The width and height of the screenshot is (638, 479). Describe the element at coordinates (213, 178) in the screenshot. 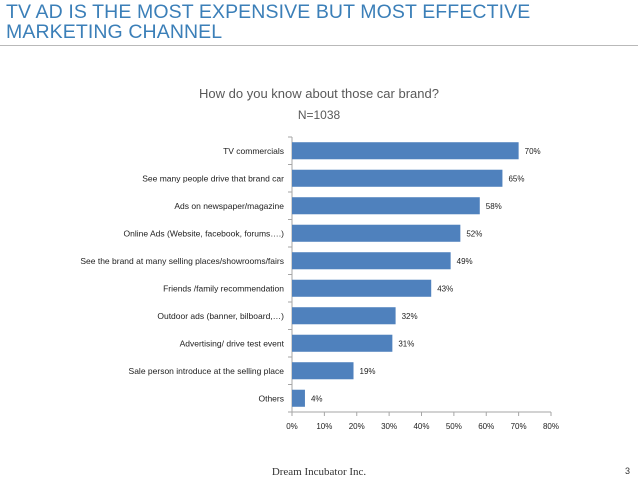

I see `category-label: See many people drive that brand car` at that location.